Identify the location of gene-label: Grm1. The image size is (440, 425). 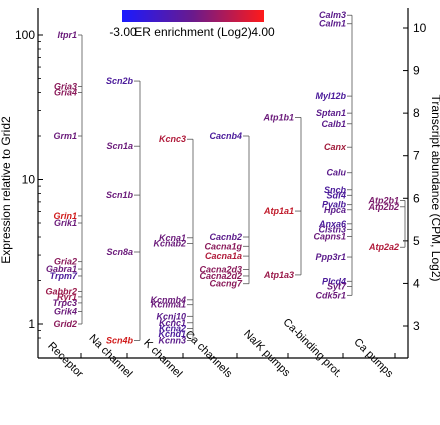
(65, 136).